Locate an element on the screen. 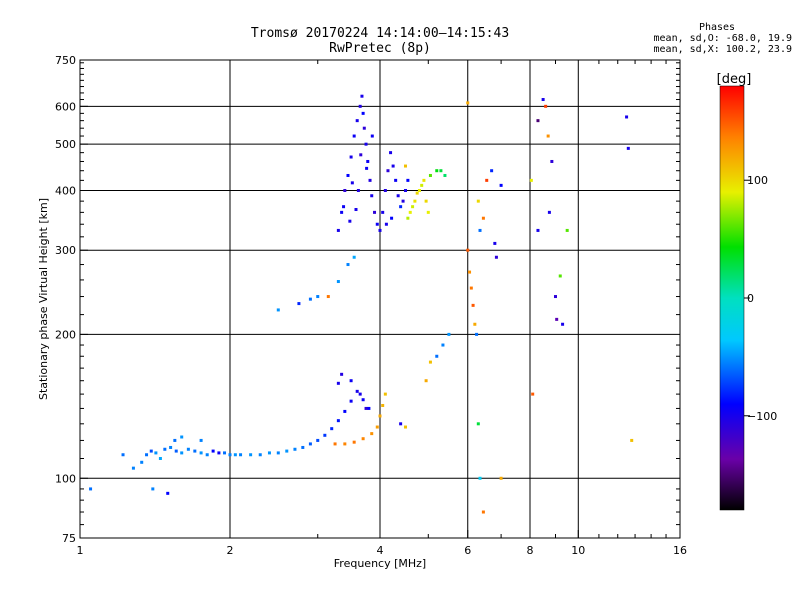  x-tick-label: 4 is located at coordinates (380, 550).